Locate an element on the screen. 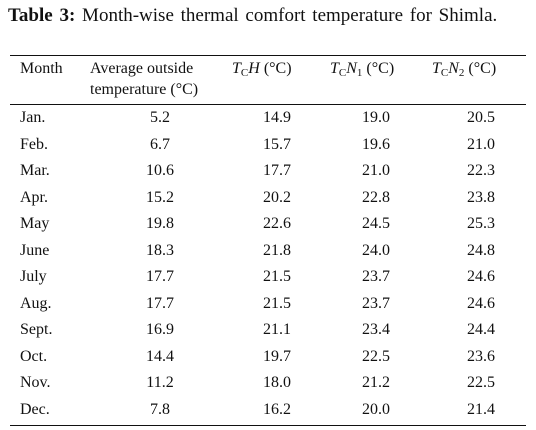 This screenshot has width=536, height=430. cell-tc-n1: 20.0 is located at coordinates (376, 409).